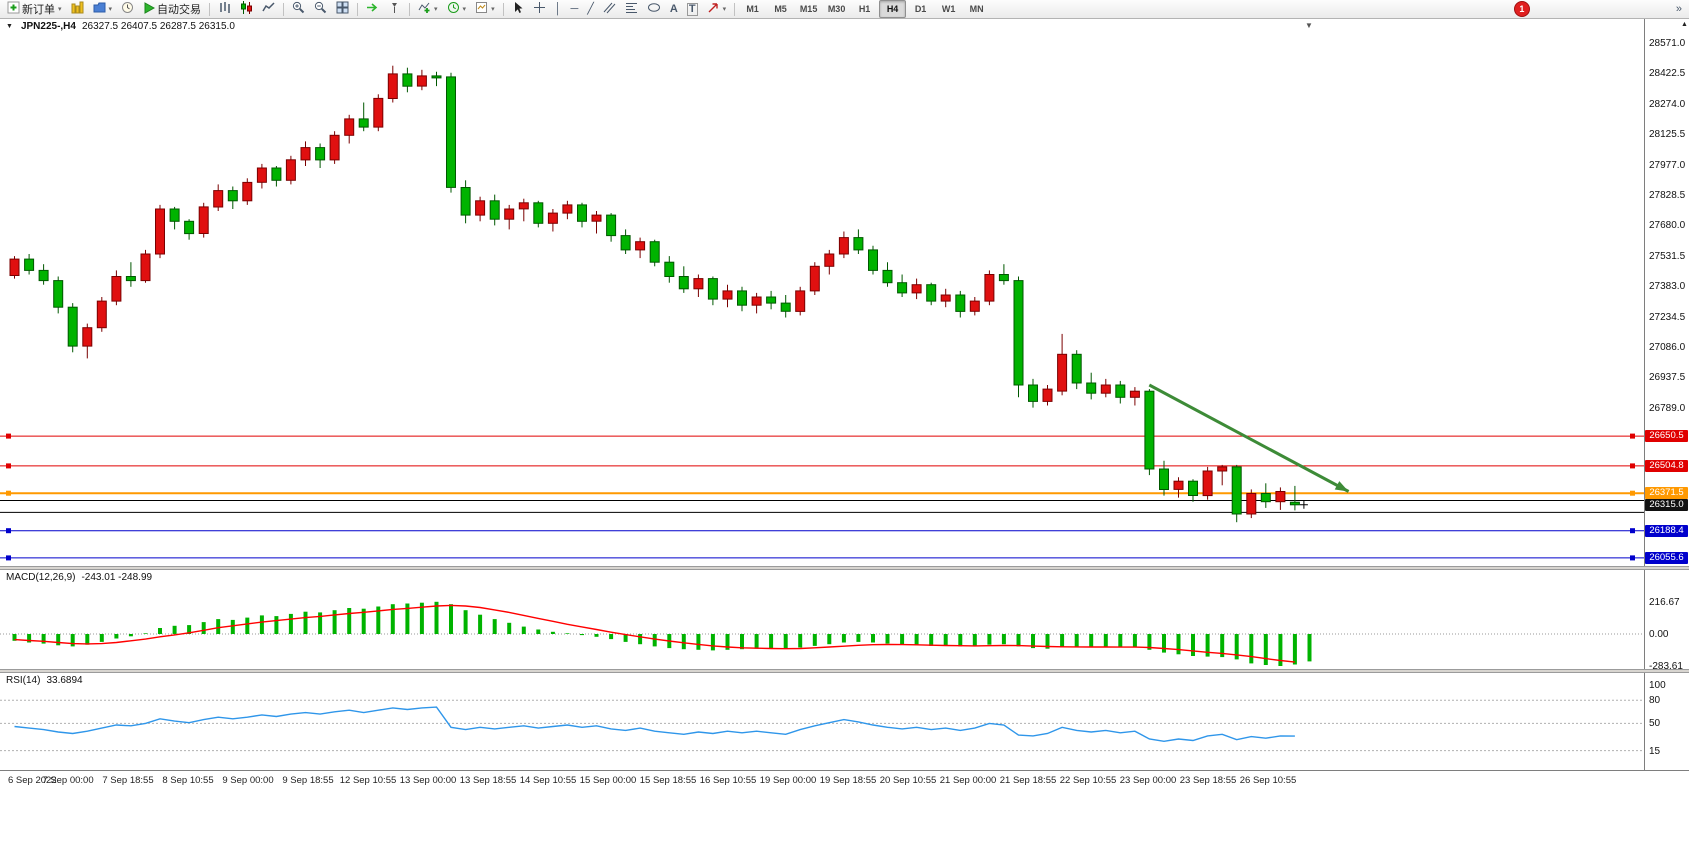  I want to click on rsi-header: RSI(14) 33.6894, so click(44, 680).